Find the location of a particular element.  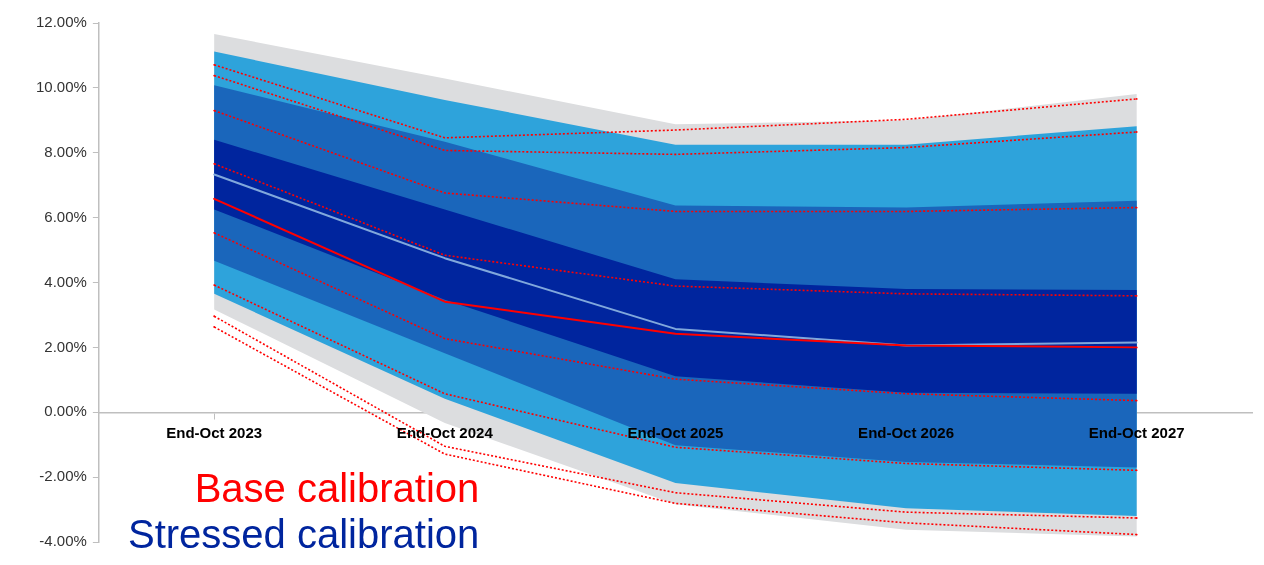

y-tick-label: 2.00% is located at coordinates (65, 346).